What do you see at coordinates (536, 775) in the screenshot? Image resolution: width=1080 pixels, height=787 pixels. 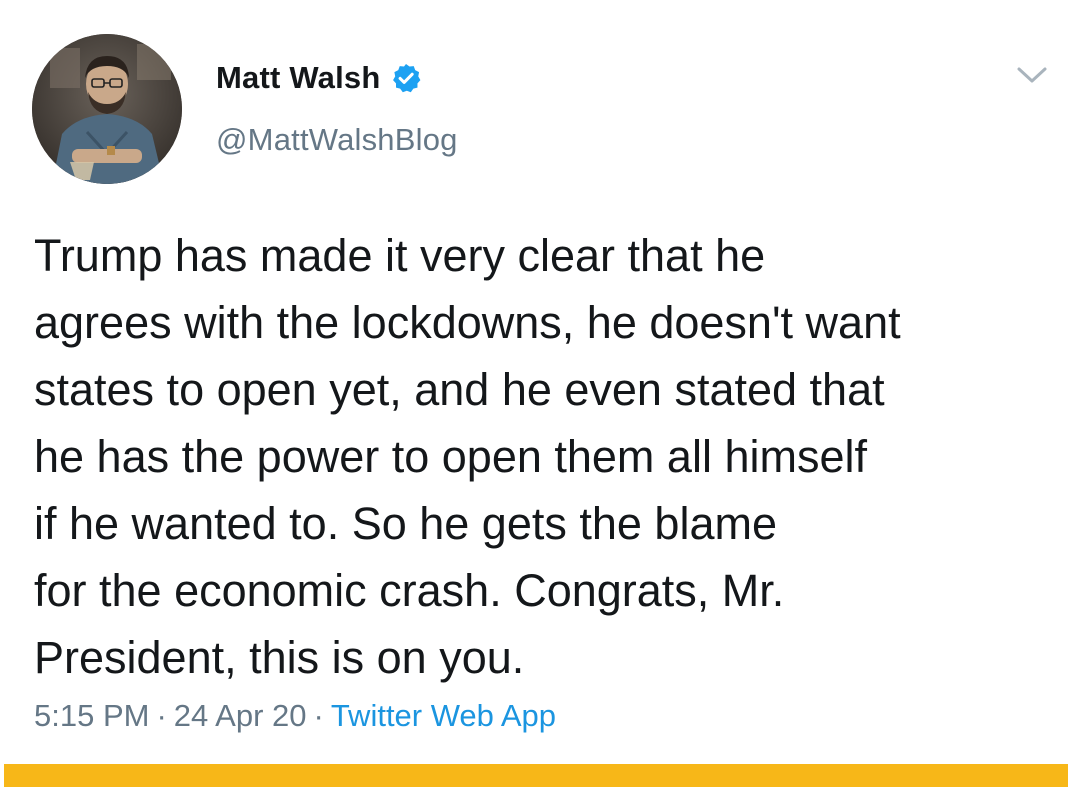 I see `bottom-accent-bar` at bounding box center [536, 775].